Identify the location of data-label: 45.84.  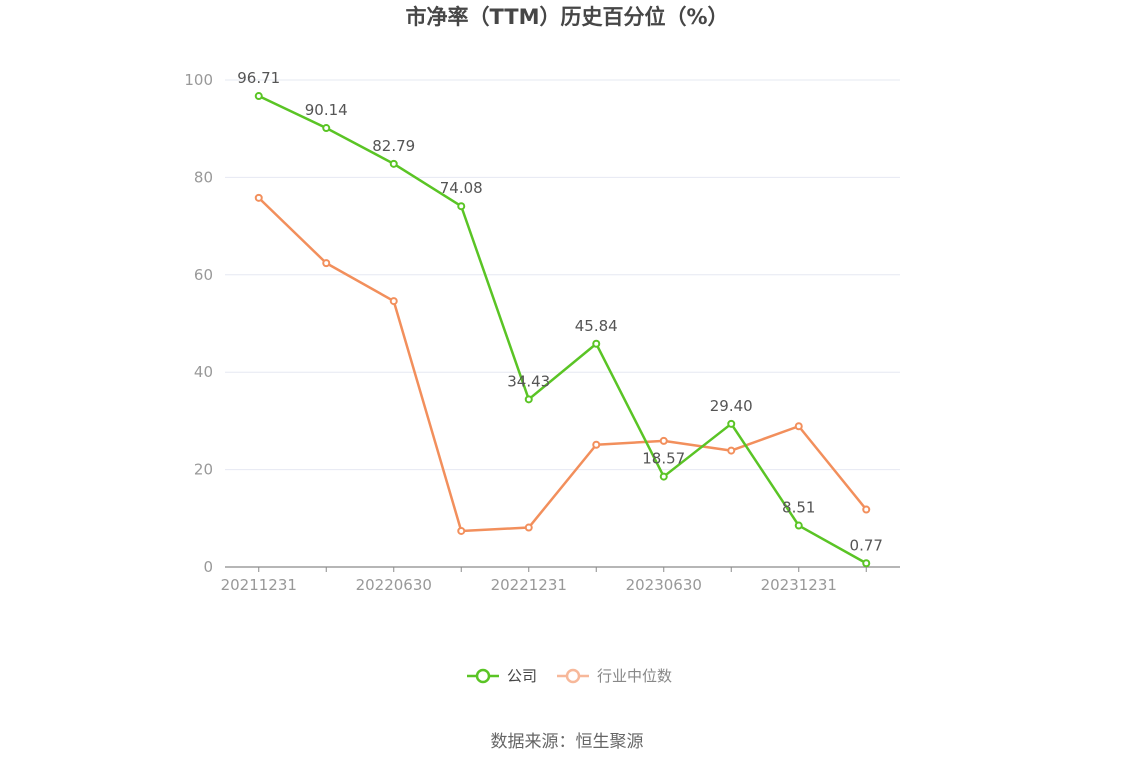
(596, 326).